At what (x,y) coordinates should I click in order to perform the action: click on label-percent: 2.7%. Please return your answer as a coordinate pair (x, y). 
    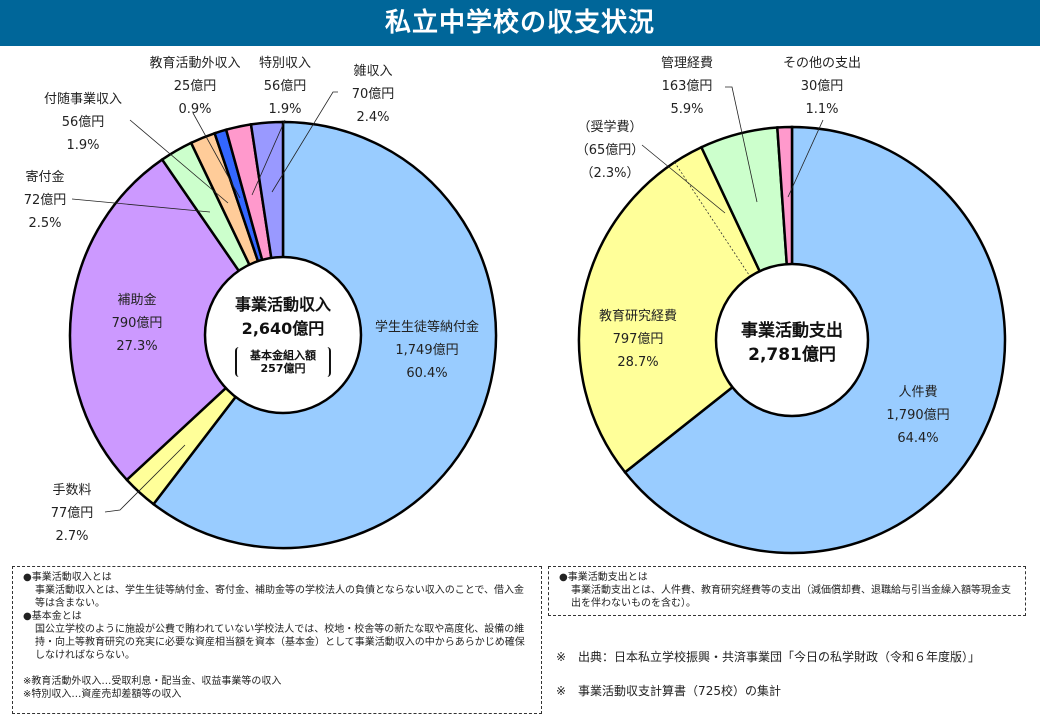
    Looking at the image, I should click on (72, 536).